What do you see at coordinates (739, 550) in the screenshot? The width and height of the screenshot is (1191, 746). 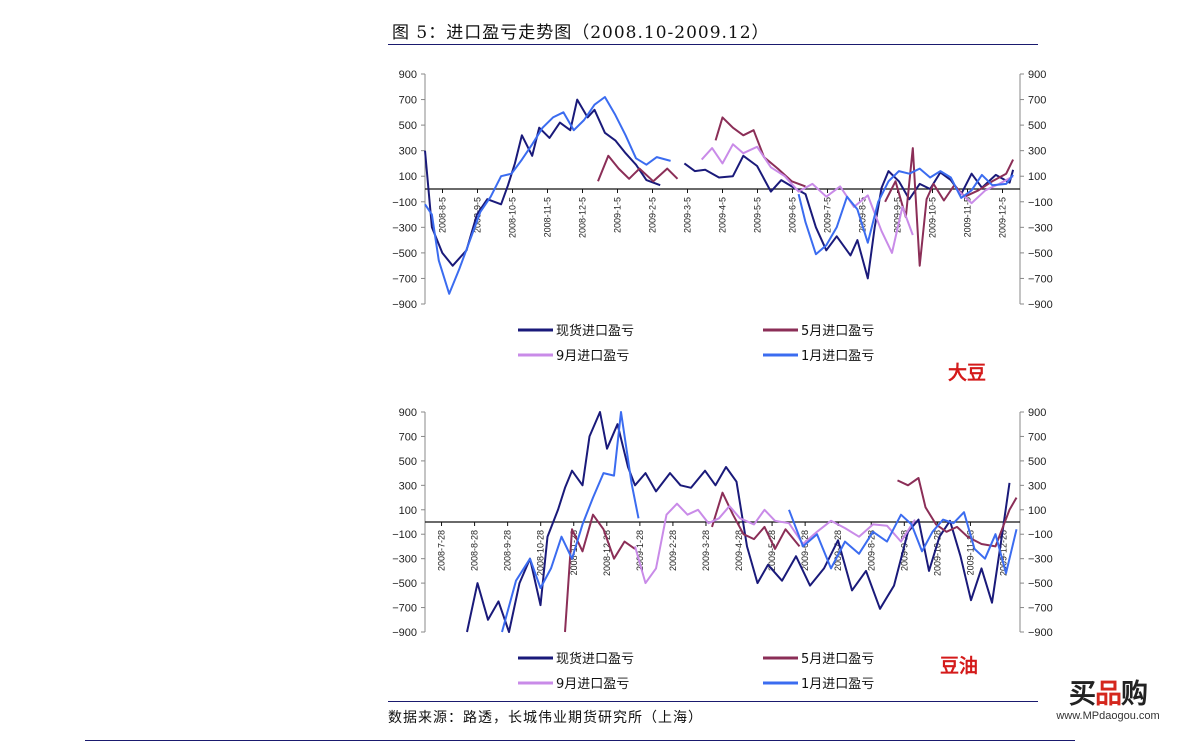 I see `x-tick-label: 2009-4-28` at bounding box center [739, 550].